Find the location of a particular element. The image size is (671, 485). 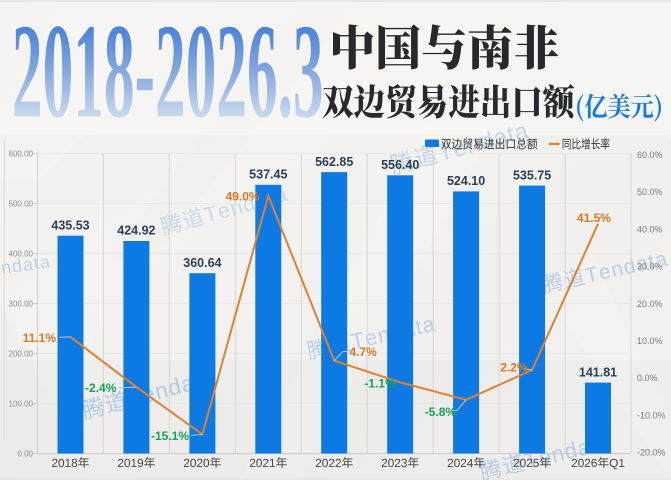

svg-text: 435.53 is located at coordinates (70, 225).